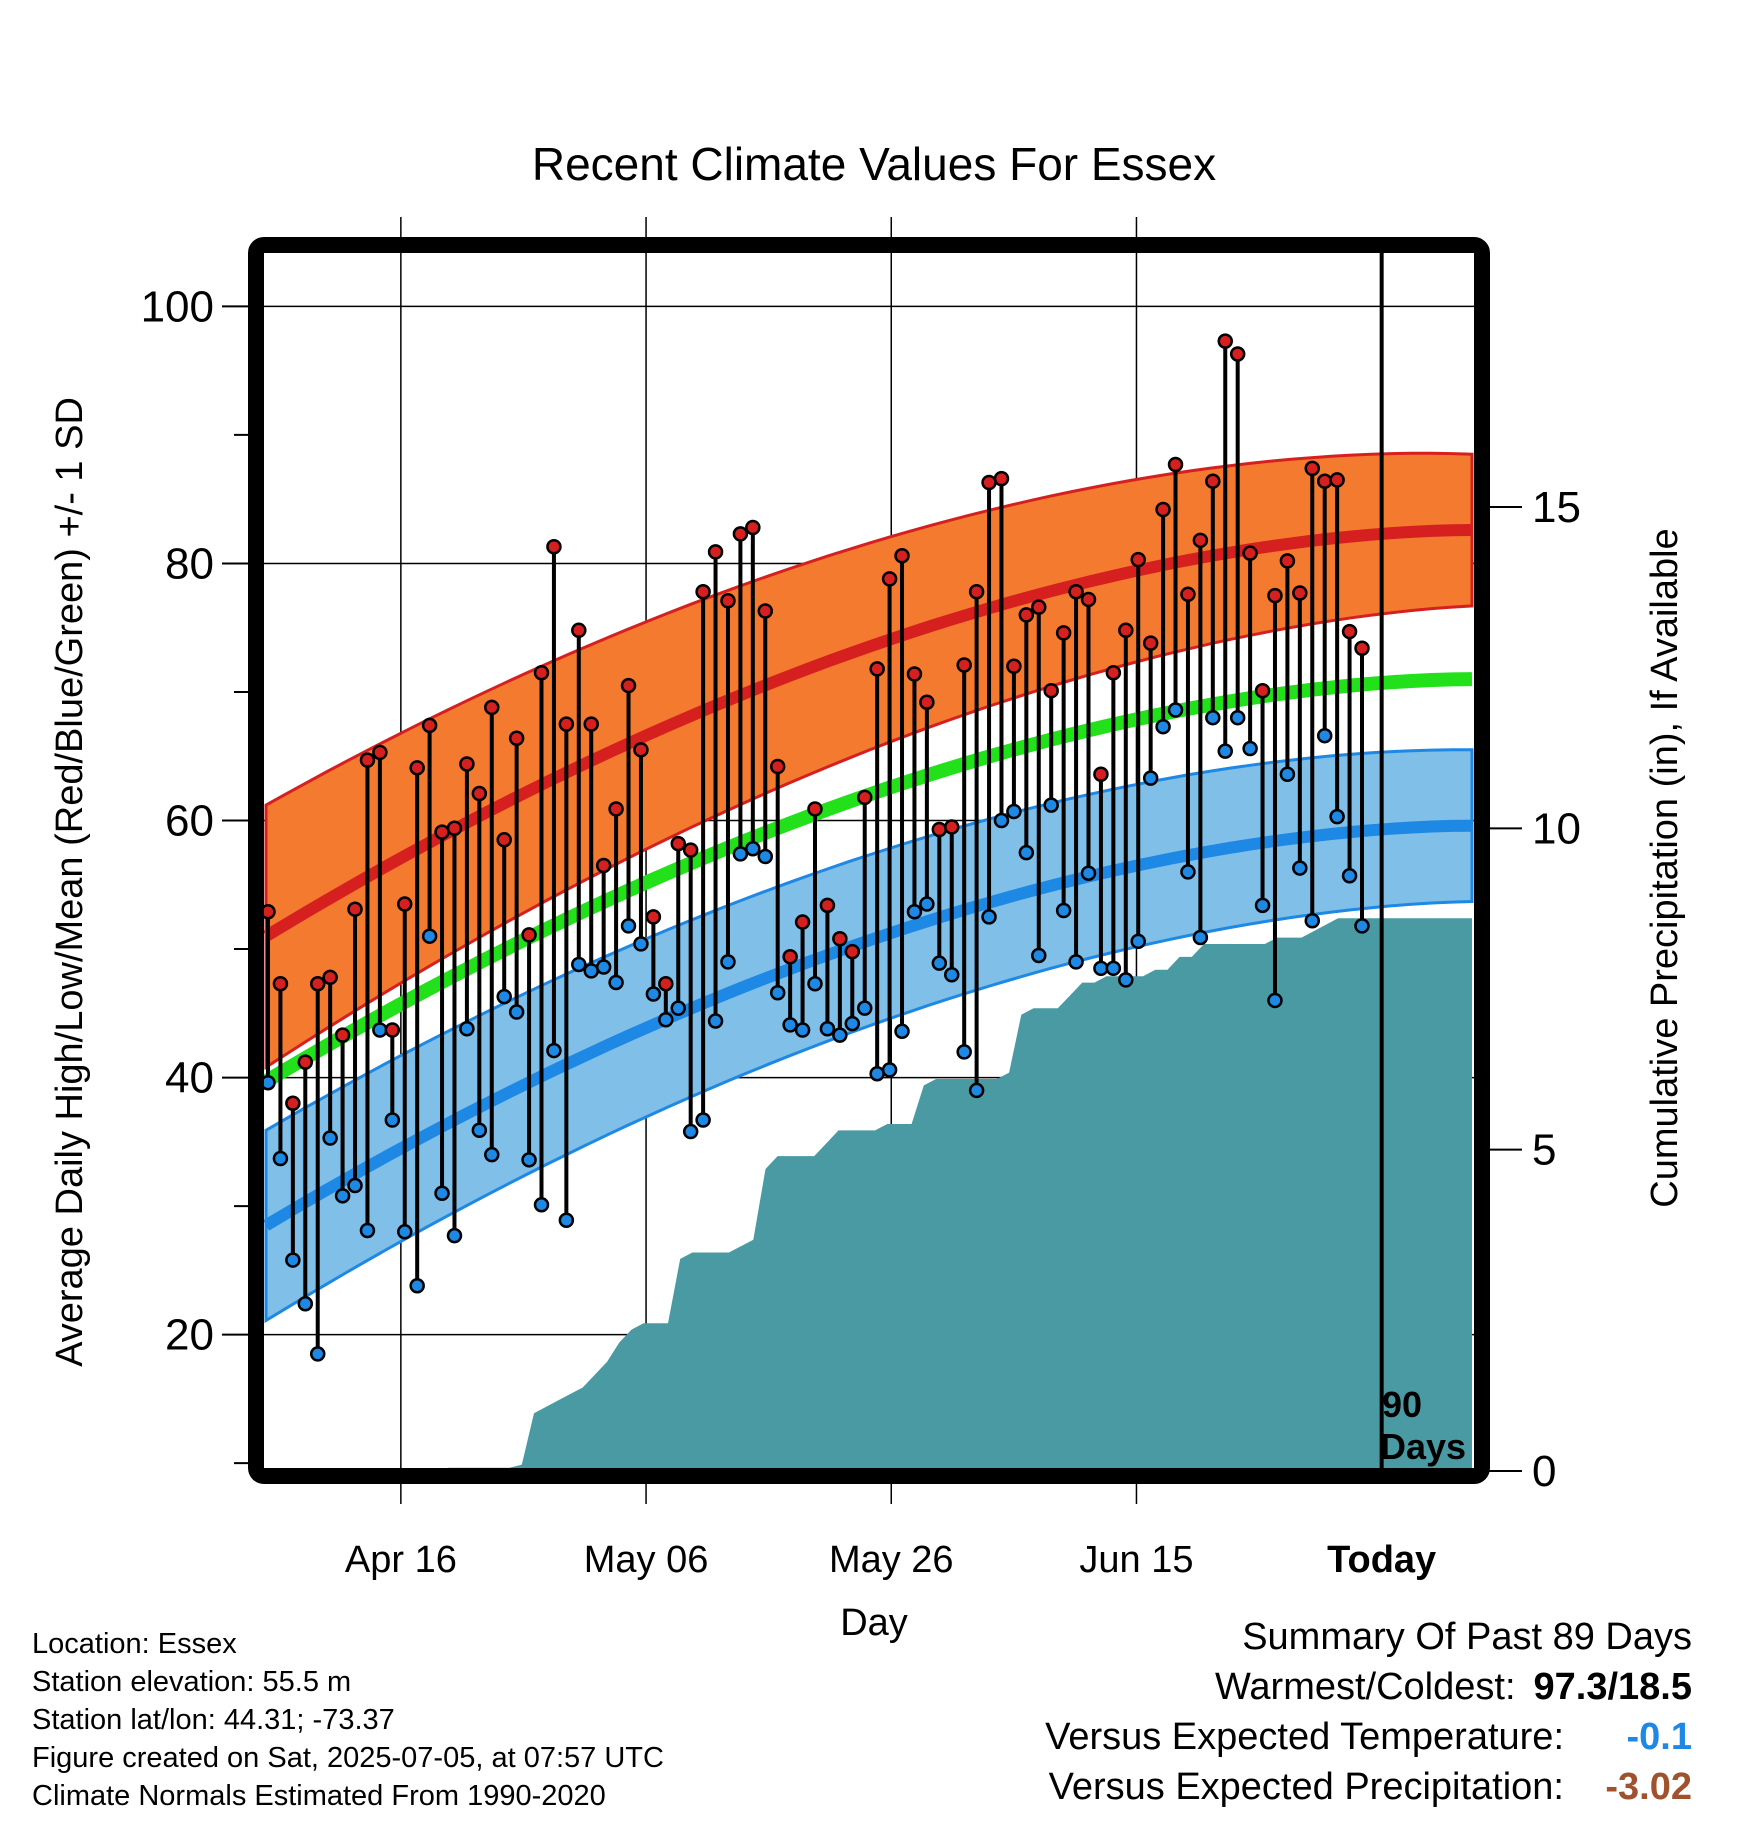 The image size is (1748, 1833). Describe the element at coordinates (189, 1335) in the screenshot. I see `y-tick-label: 20` at that location.